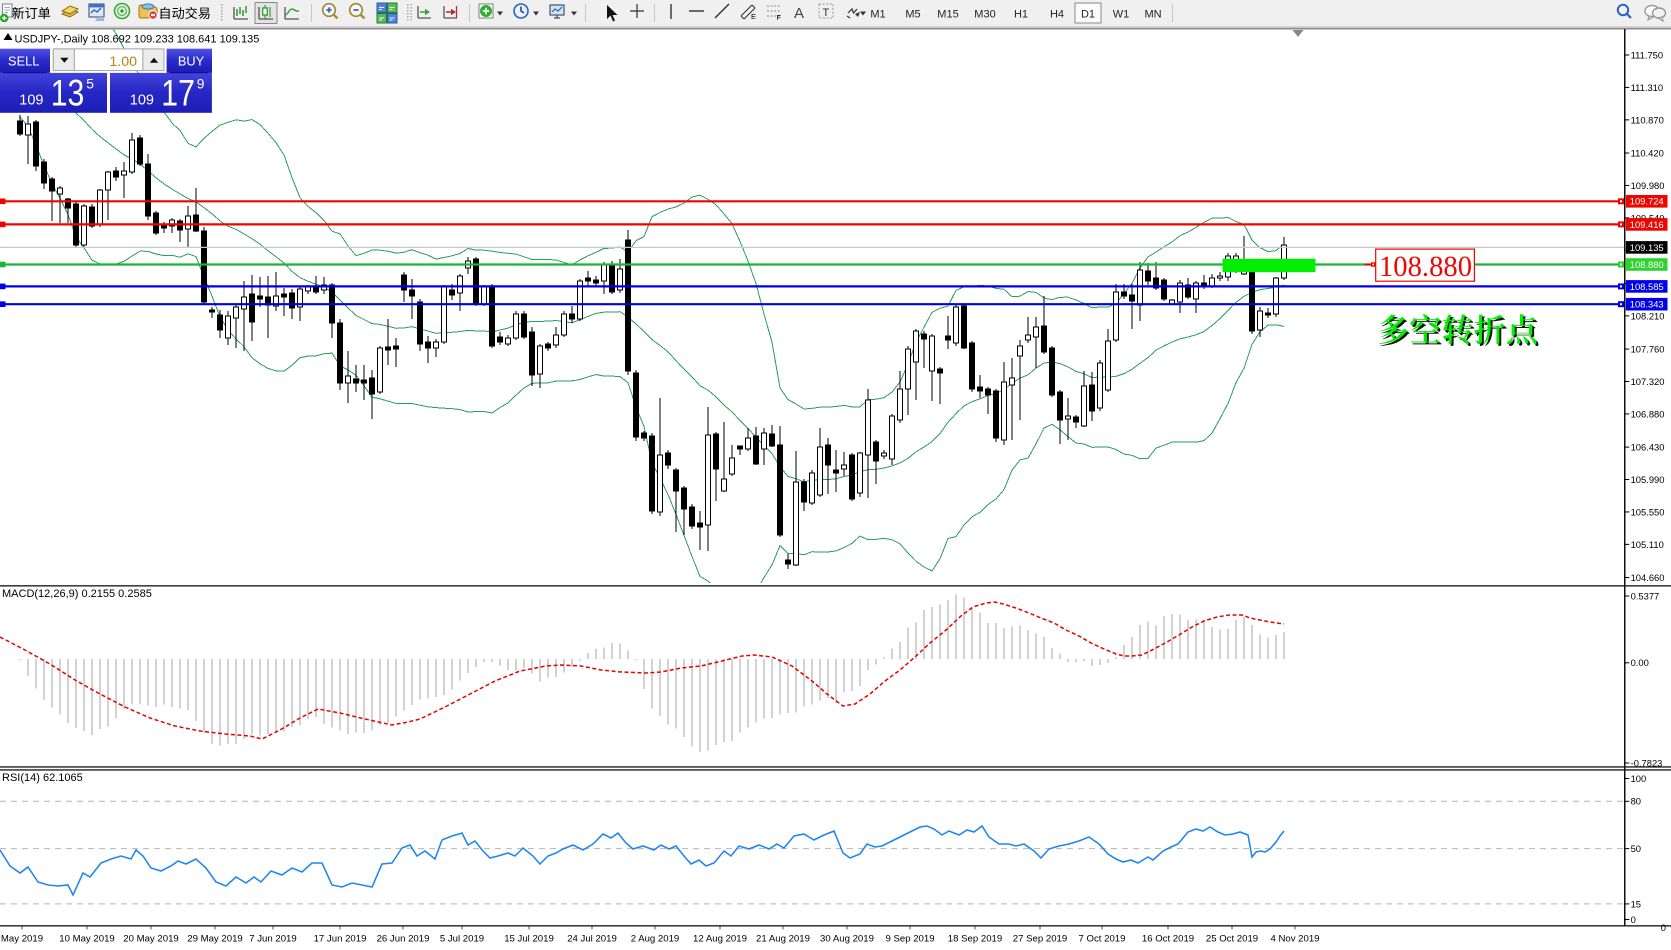 The width and height of the screenshot is (1671, 950). I want to click on svg-text: MN, so click(1152, 15).